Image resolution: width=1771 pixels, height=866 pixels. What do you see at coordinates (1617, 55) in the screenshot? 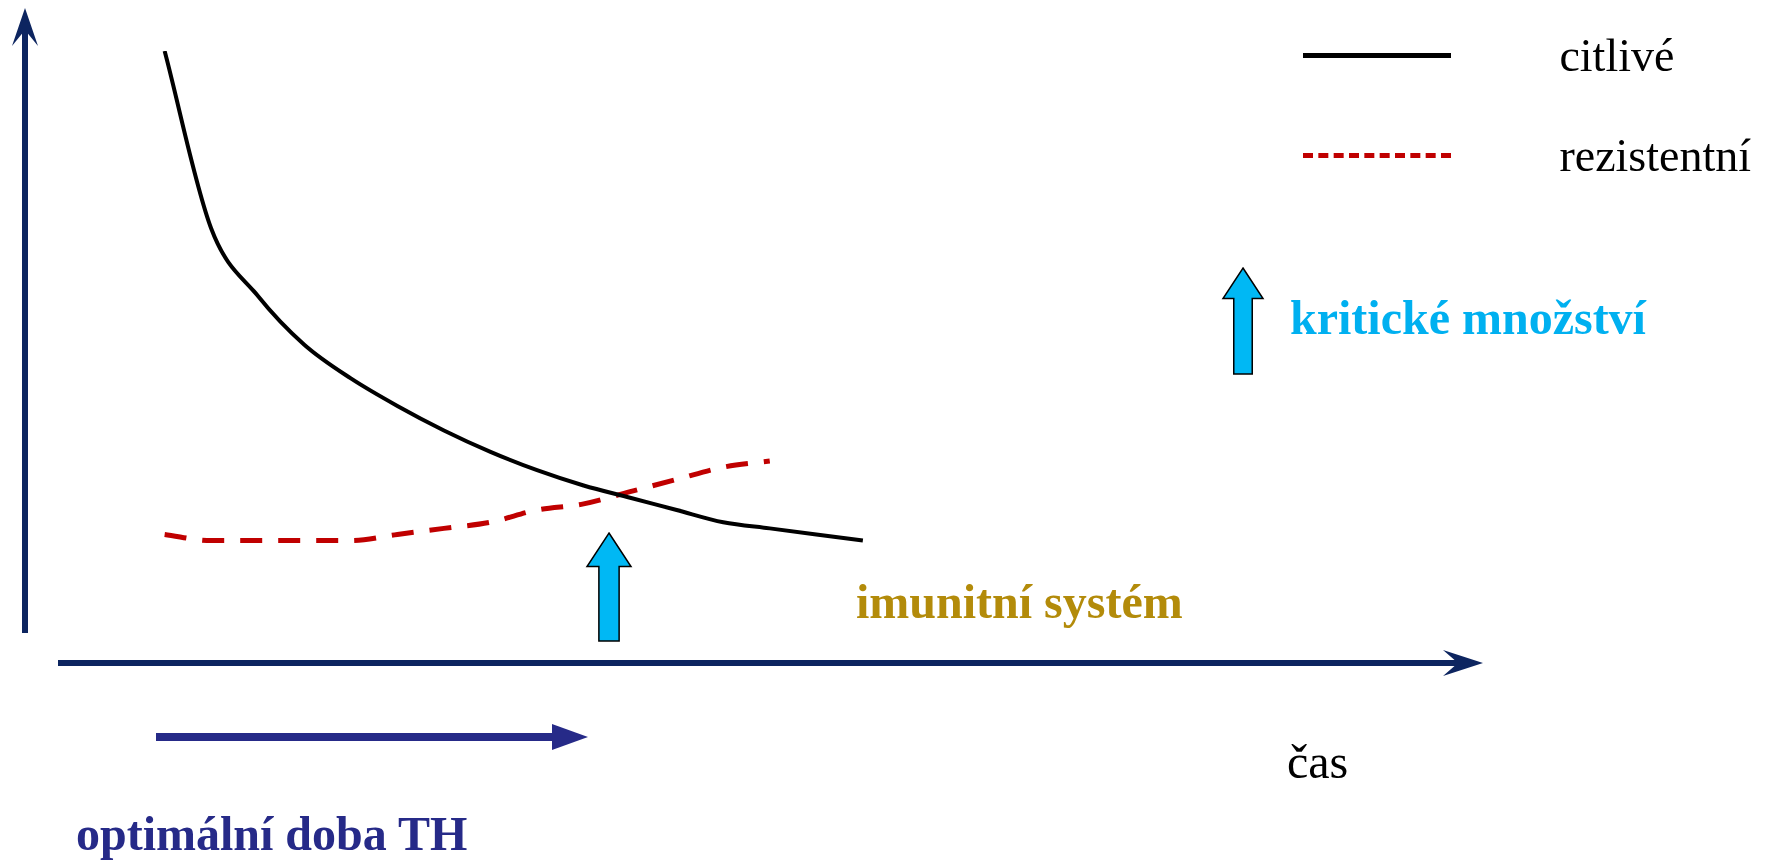
I see `legend-label: citlivé` at bounding box center [1617, 55].